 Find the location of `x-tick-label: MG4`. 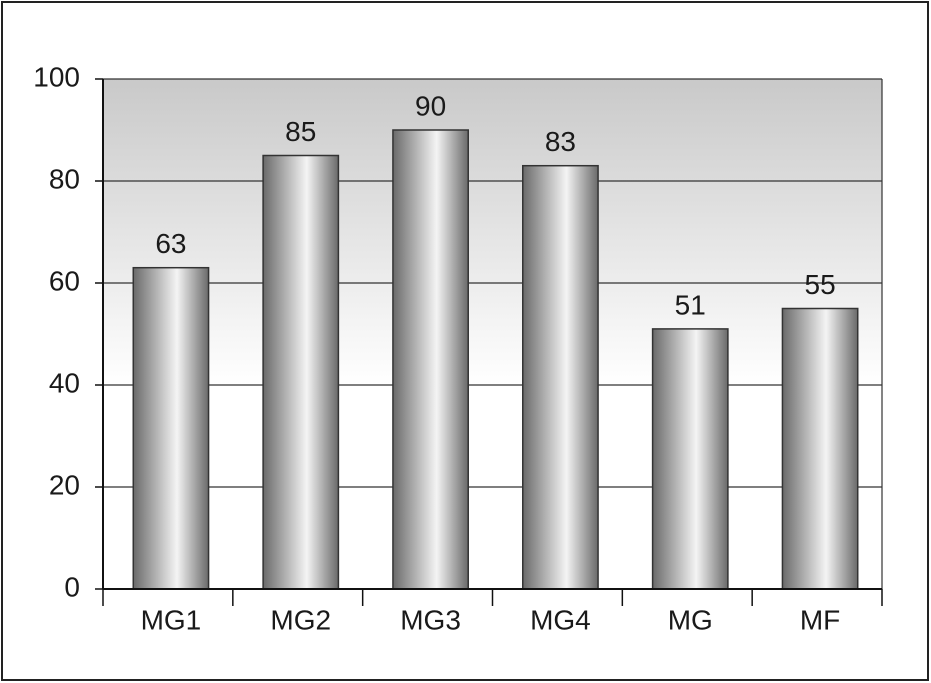

x-tick-label: MG4 is located at coordinates (560, 619).